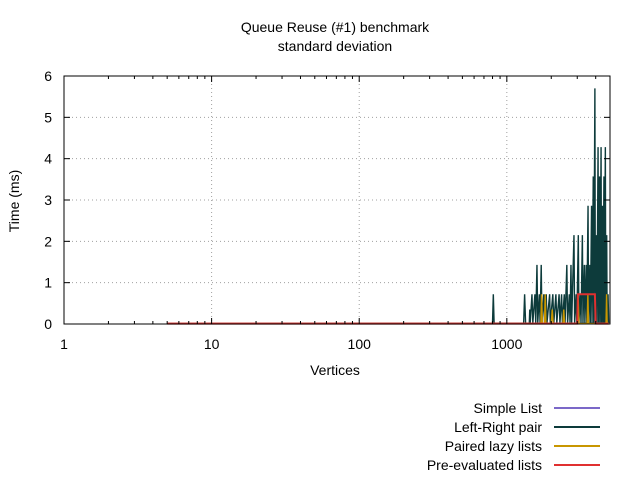 This screenshot has width=640, height=480. What do you see at coordinates (493, 446) in the screenshot?
I see `legend-label-3: Paired lazy lists` at bounding box center [493, 446].